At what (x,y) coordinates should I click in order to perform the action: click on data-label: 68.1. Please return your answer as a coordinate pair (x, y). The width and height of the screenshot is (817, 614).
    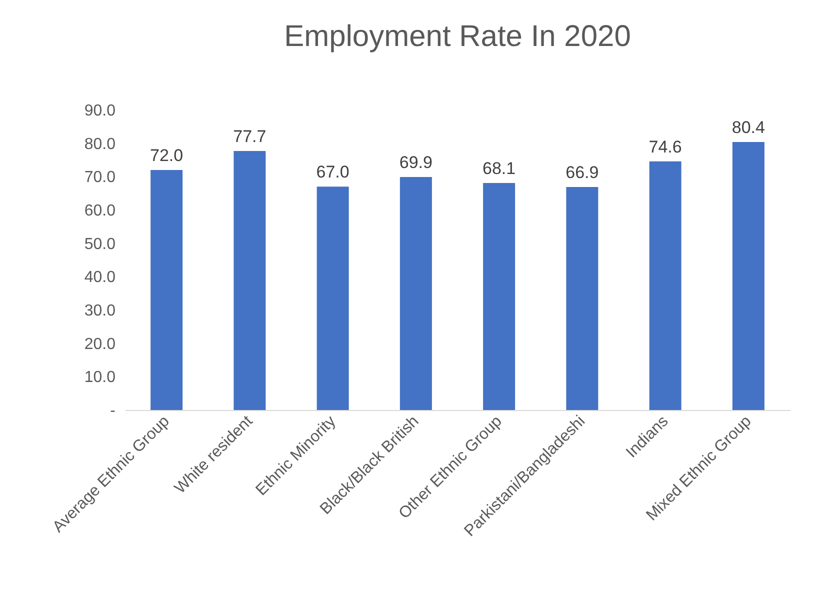
    Looking at the image, I should click on (499, 168).